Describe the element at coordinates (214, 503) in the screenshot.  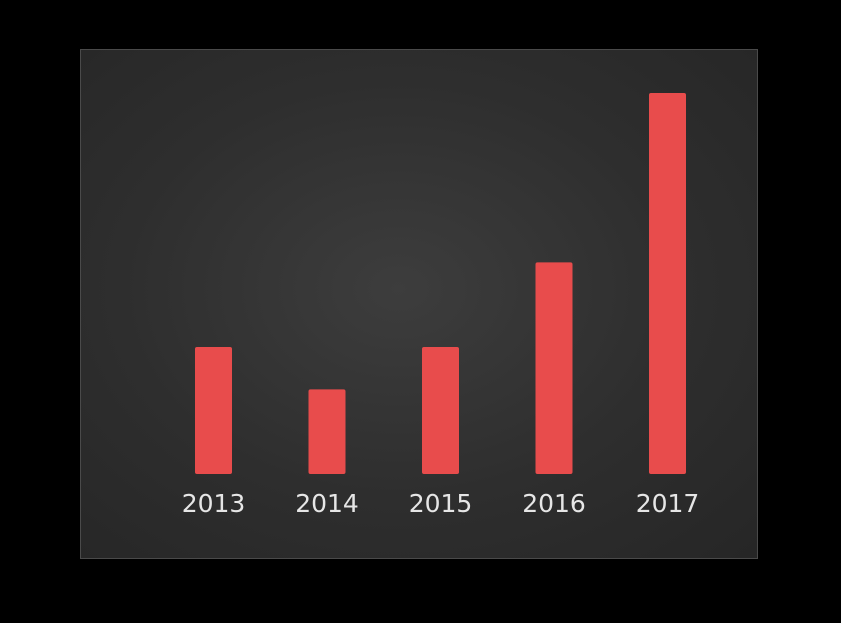
I see `x-tick-label-2013: 2013` at that location.